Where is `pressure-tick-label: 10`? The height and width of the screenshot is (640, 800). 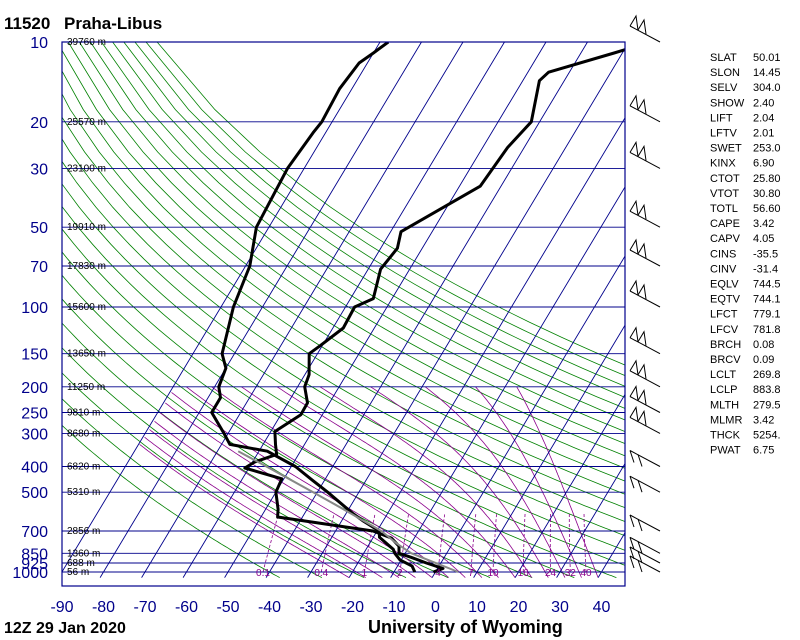
pressure-tick-label: 10 is located at coordinates (39, 43).